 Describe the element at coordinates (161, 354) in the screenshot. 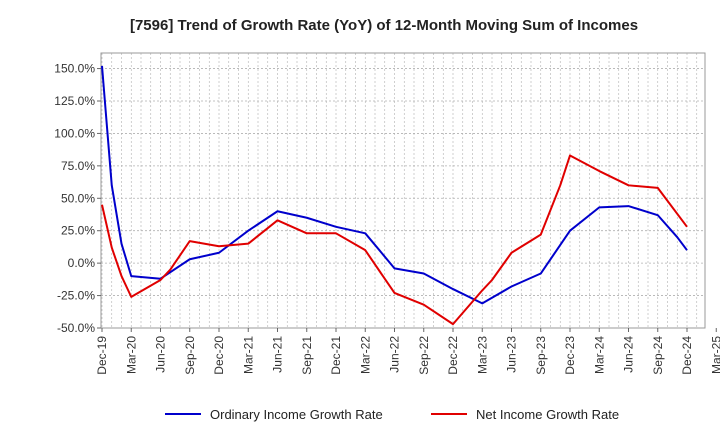

I see `x-tick-label: Jun-20` at that location.